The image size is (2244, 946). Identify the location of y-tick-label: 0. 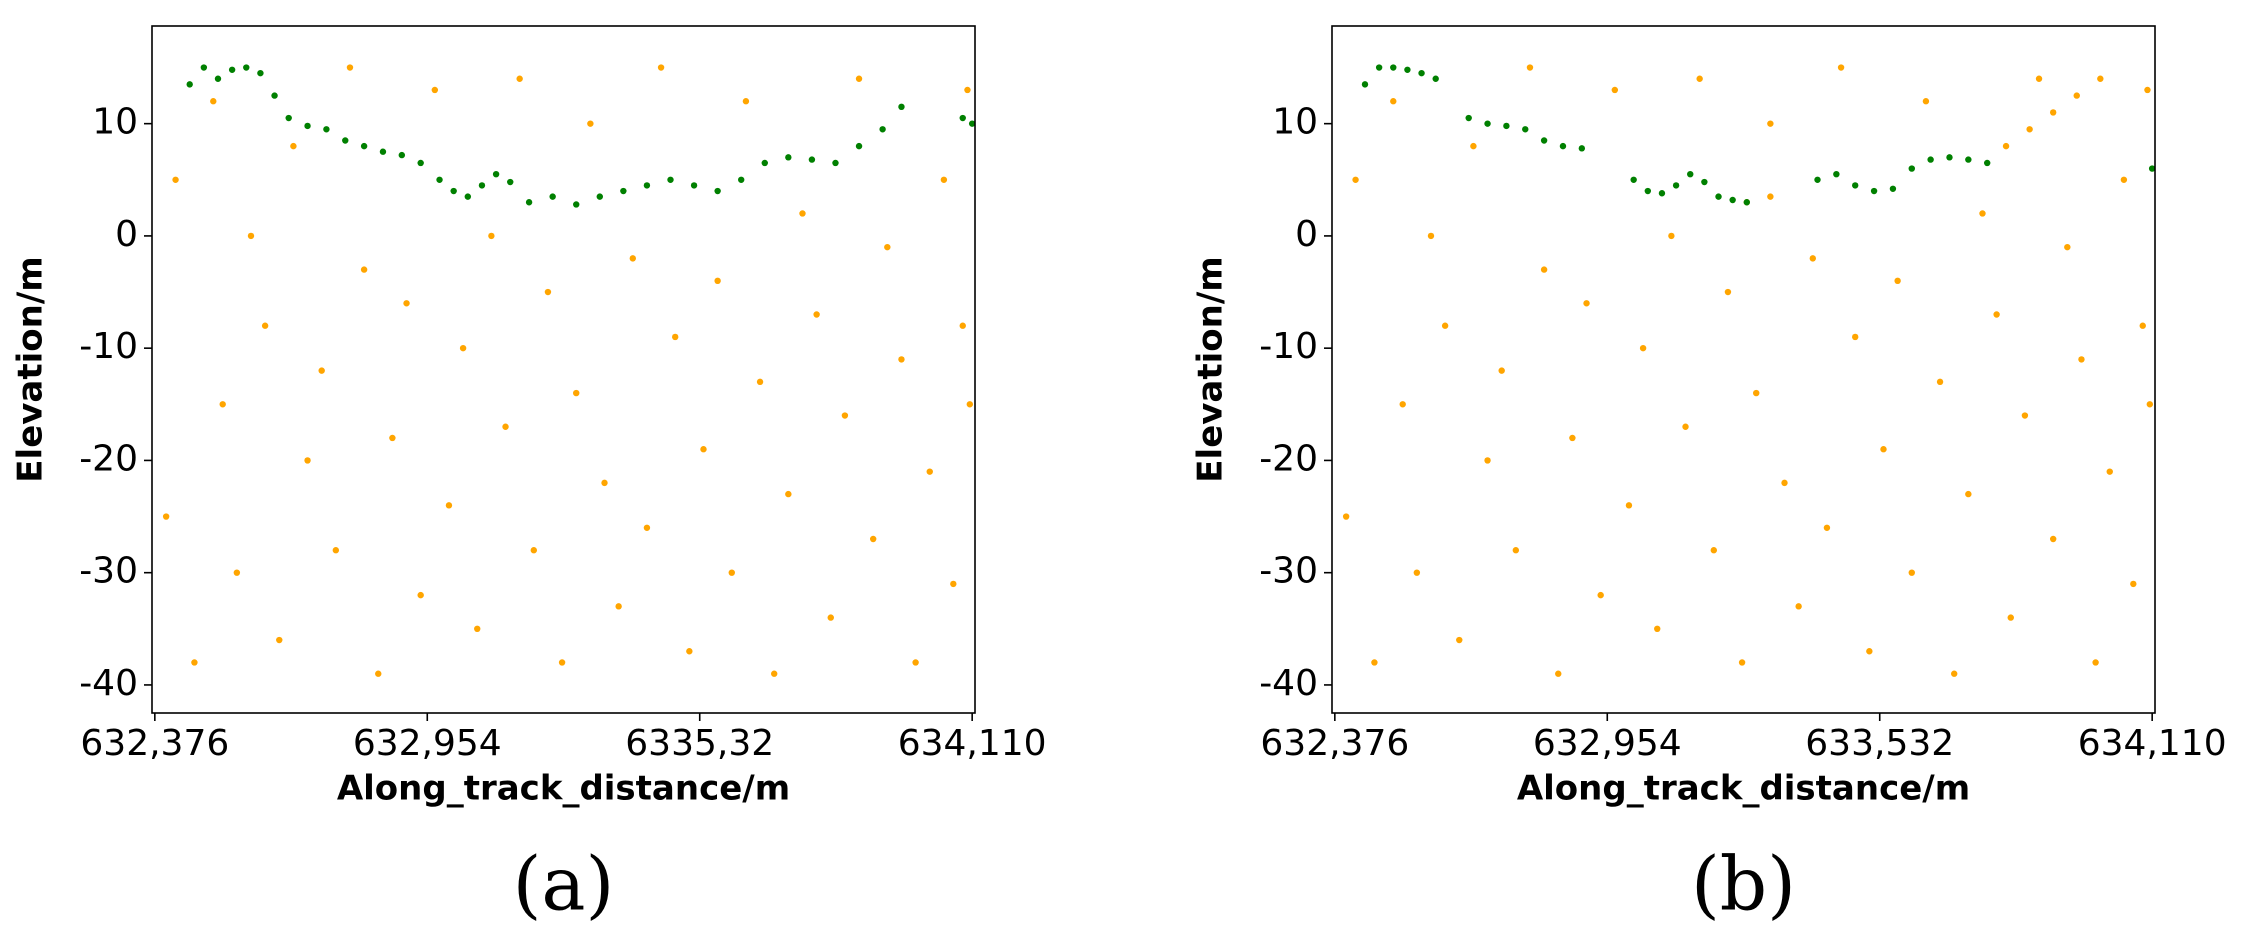
(1306, 234).